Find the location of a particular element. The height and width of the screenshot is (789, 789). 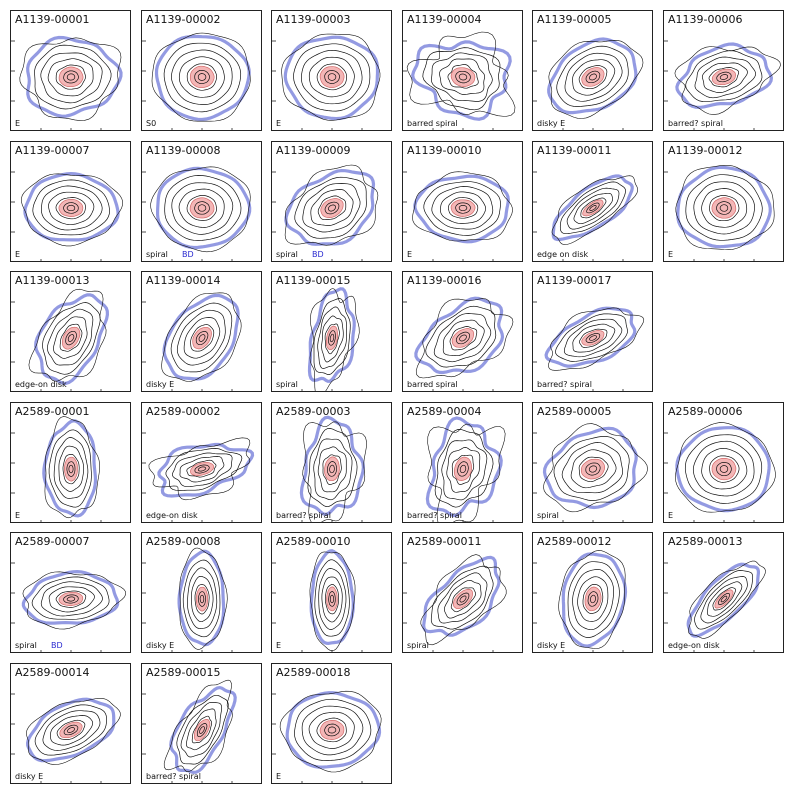

galaxy-id-label: A2589-00007 is located at coordinates (52, 541).